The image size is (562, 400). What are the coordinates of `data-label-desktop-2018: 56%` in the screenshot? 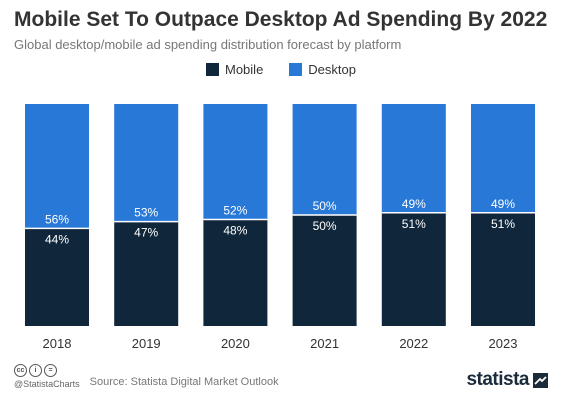 It's located at (57, 219).